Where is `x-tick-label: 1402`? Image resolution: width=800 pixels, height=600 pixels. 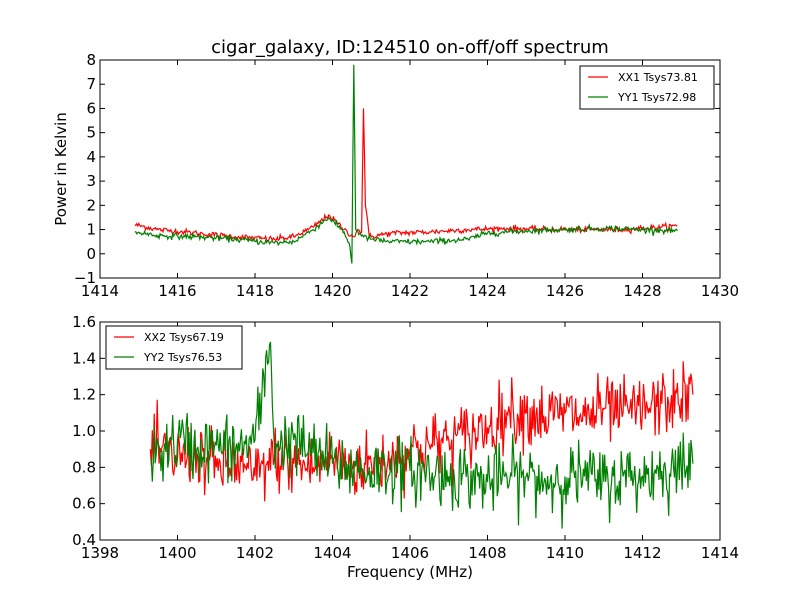
x-tick-label: 1402 is located at coordinates (255, 553).